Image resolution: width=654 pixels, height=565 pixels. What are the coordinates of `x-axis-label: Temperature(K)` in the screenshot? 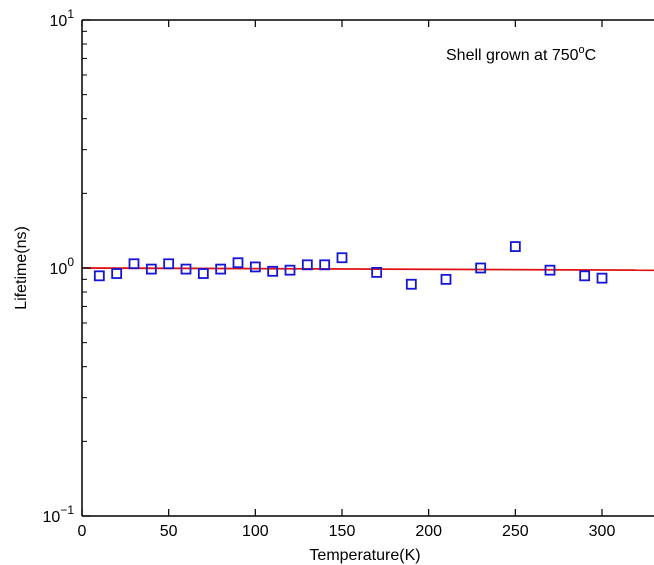 It's located at (364, 555).